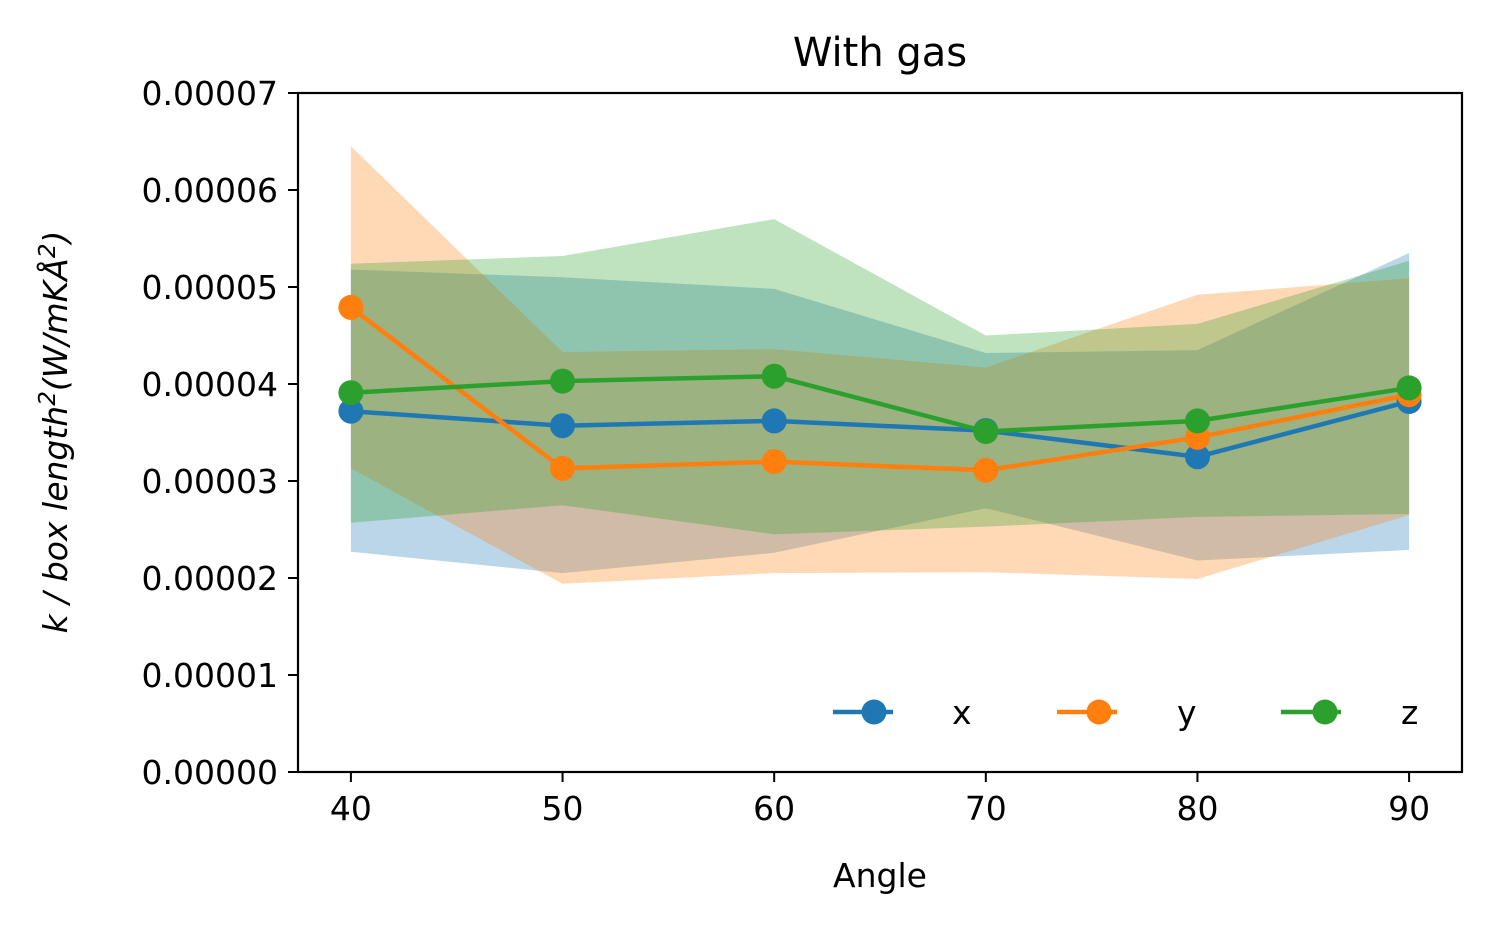  Describe the element at coordinates (774, 808) in the screenshot. I see `x-tick-label-60: 60` at that location.